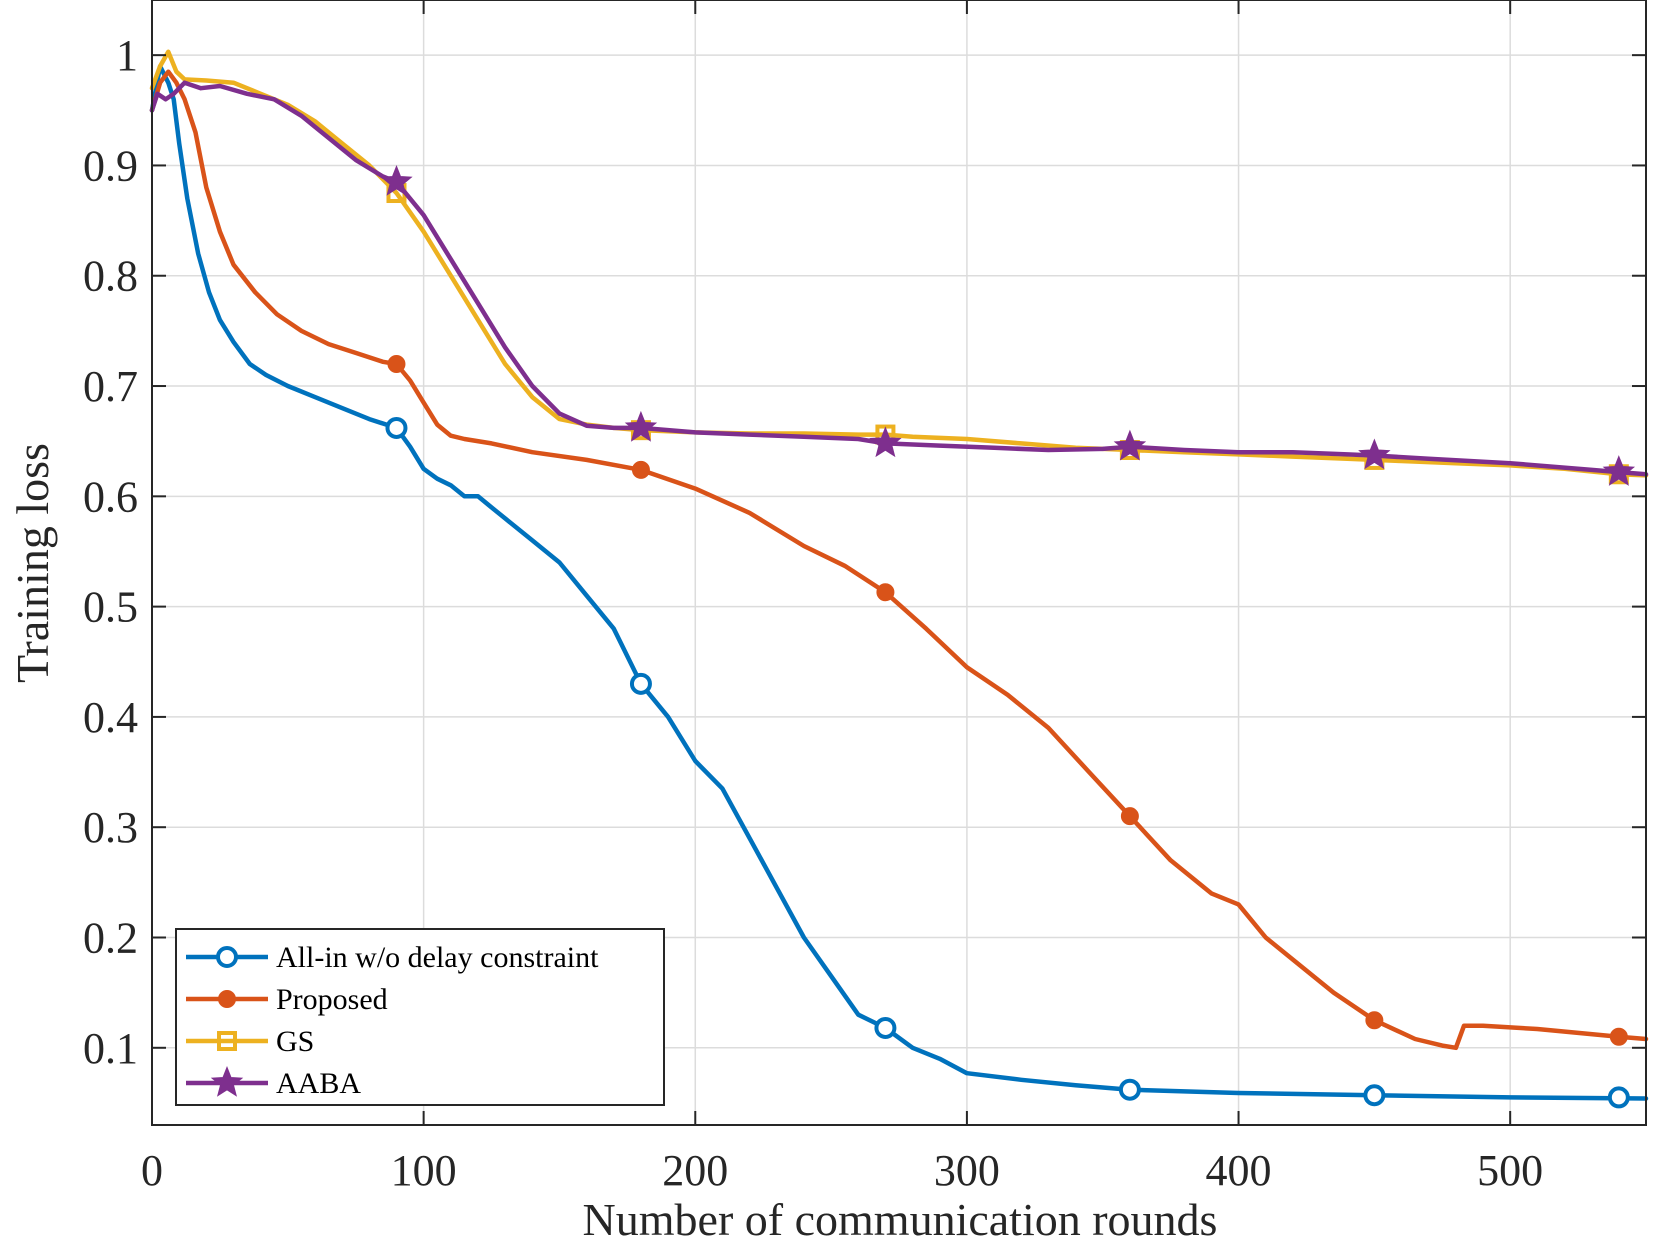 This screenshot has width=1661, height=1246. Describe the element at coordinates (110, 496) in the screenshot. I see `y-tick-label: 0.6` at that location.